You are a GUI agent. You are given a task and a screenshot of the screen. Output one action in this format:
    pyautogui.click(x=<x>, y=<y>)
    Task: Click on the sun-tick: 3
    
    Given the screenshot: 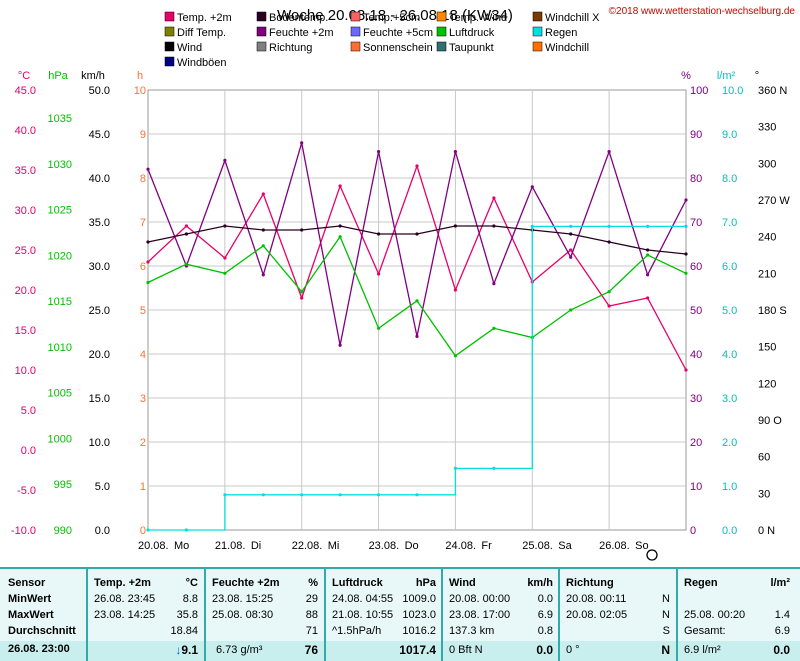 What is the action you would take?
    pyautogui.click(x=143, y=399)
    